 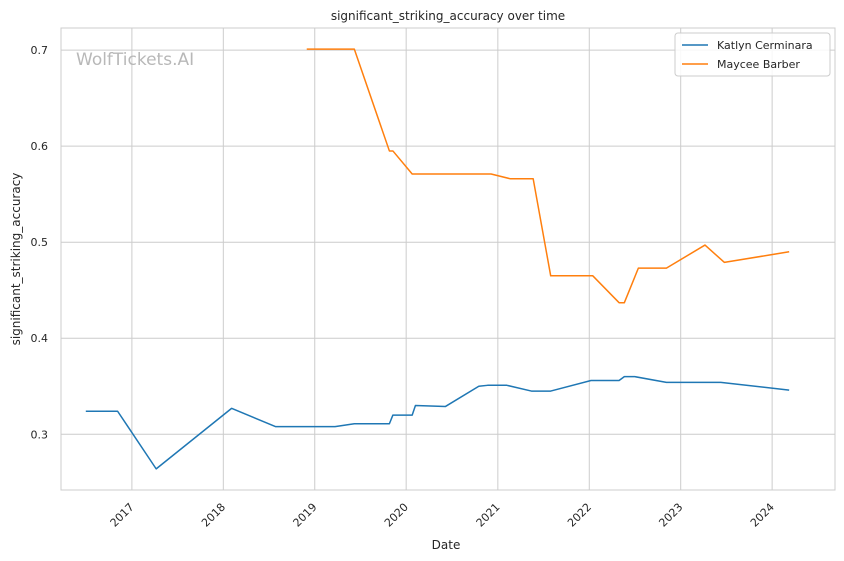 I want to click on y-tick-label: 0.6, so click(x=40, y=146).